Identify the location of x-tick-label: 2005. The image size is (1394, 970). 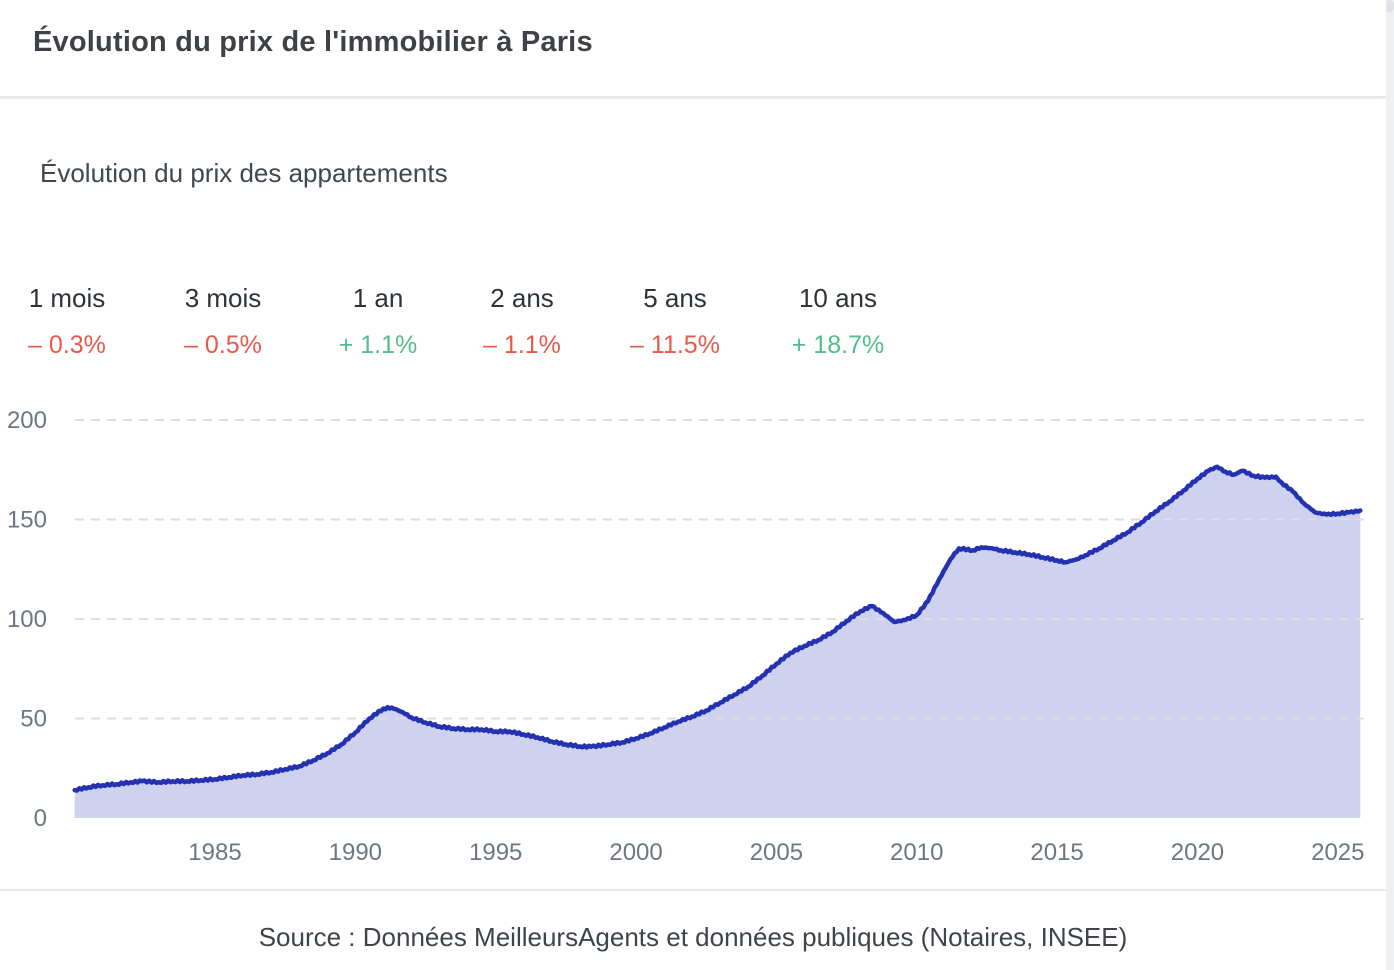
(776, 852).